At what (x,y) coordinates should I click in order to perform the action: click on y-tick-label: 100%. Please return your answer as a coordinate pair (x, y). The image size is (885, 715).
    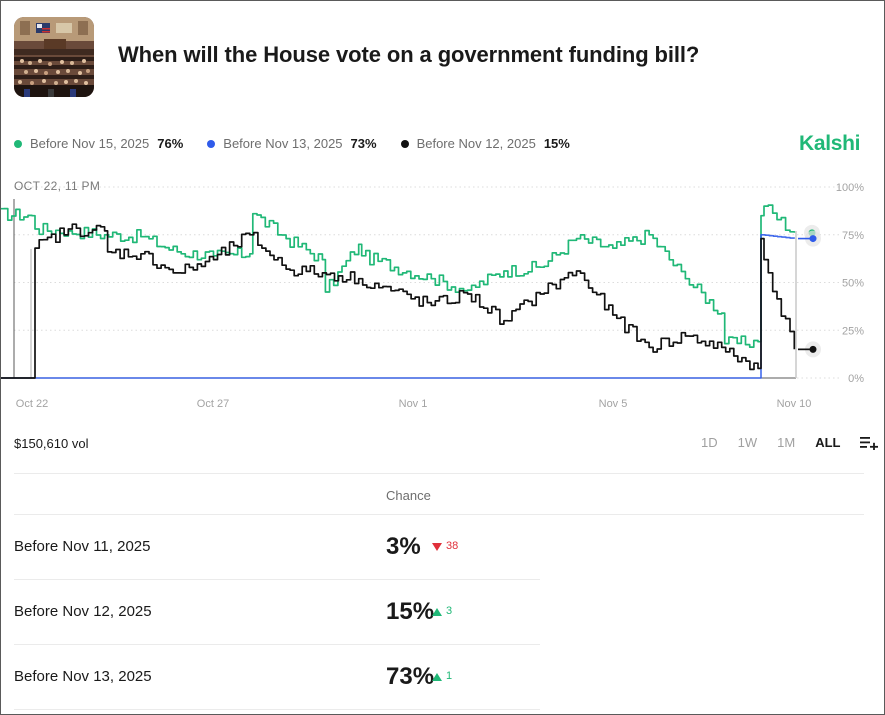
    Looking at the image, I should click on (850, 188).